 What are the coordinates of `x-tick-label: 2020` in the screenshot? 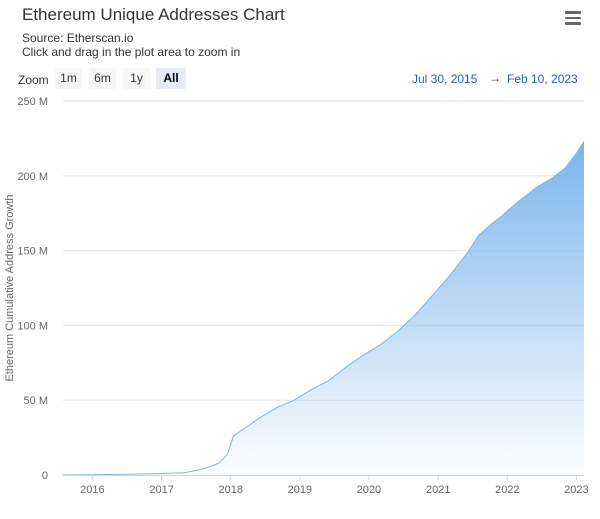 It's located at (369, 490).